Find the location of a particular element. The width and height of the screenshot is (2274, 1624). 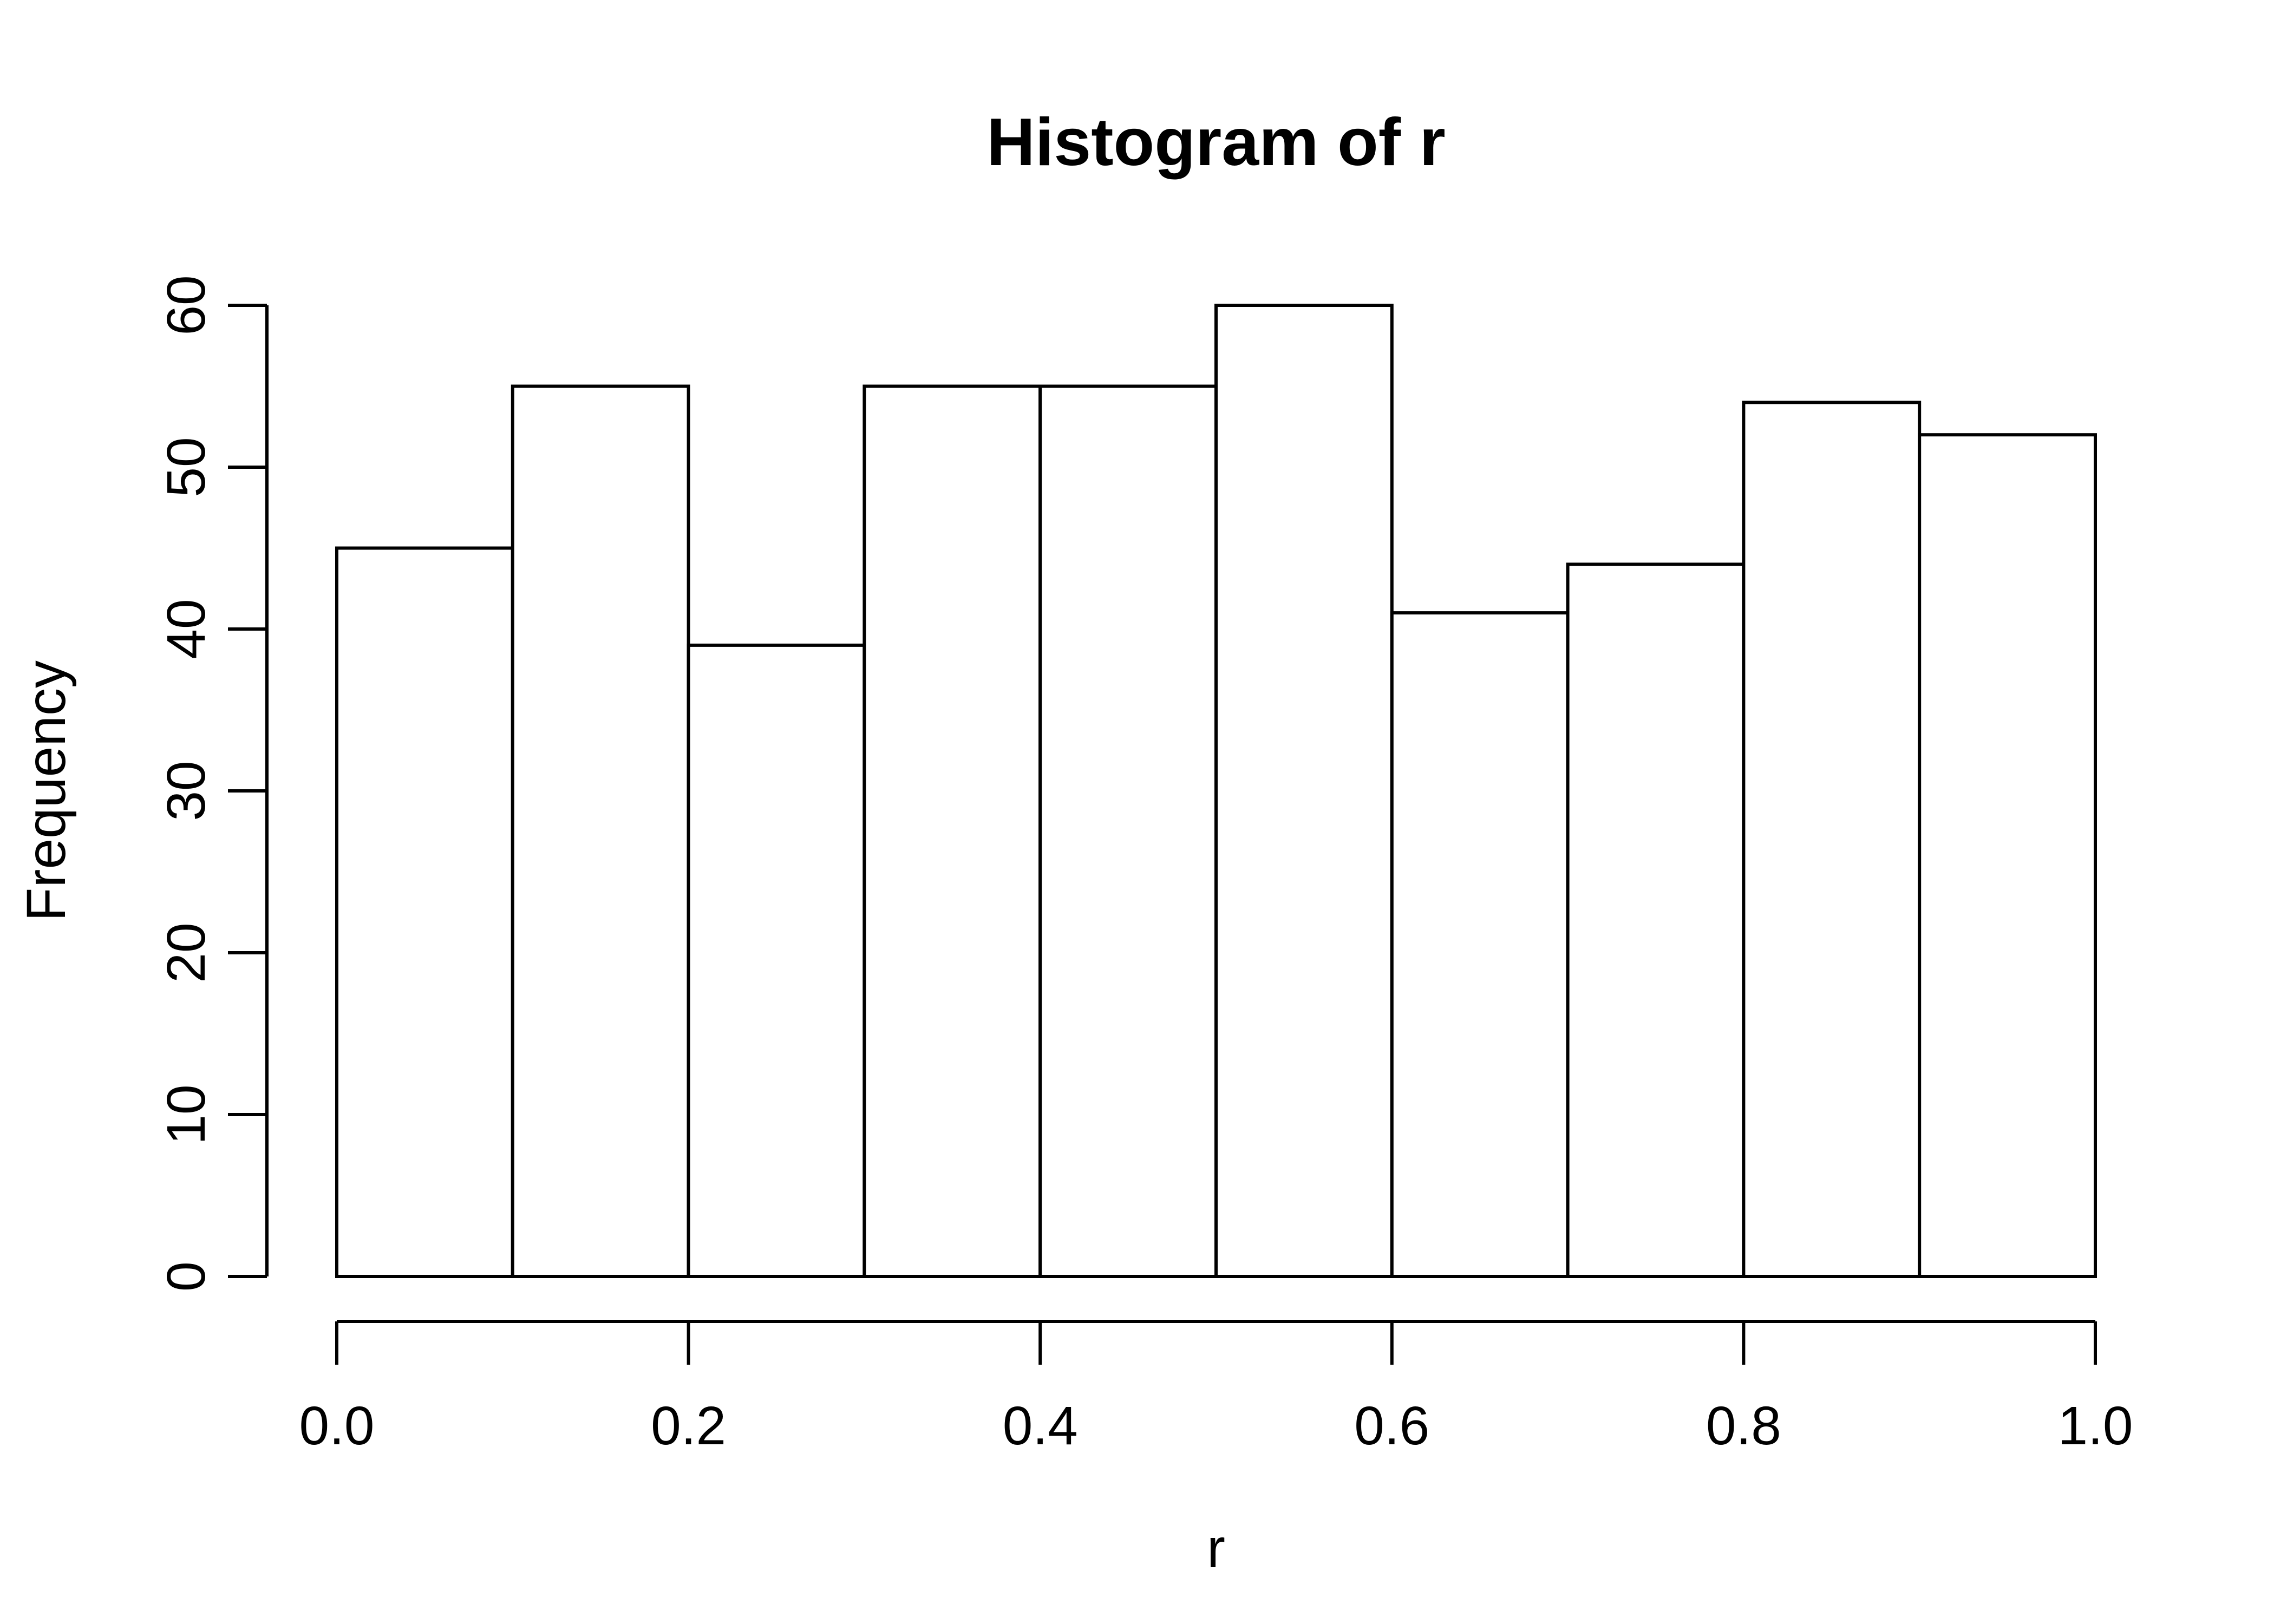

x-tick-label: 0.8 is located at coordinates (1744, 1426).